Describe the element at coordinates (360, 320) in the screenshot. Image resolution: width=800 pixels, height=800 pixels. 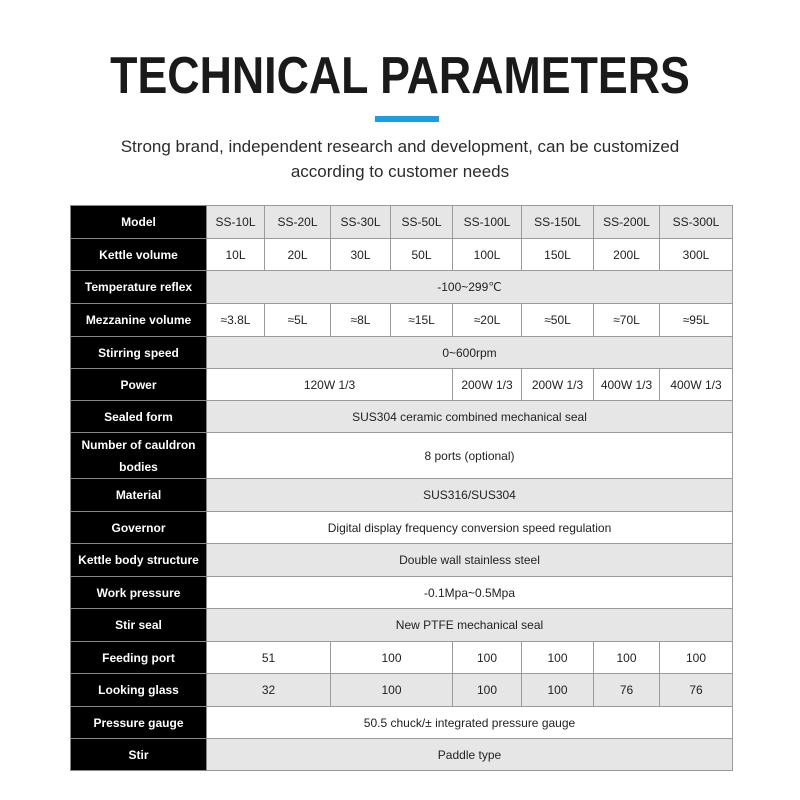
I see `table-cell: ≈8L` at that location.